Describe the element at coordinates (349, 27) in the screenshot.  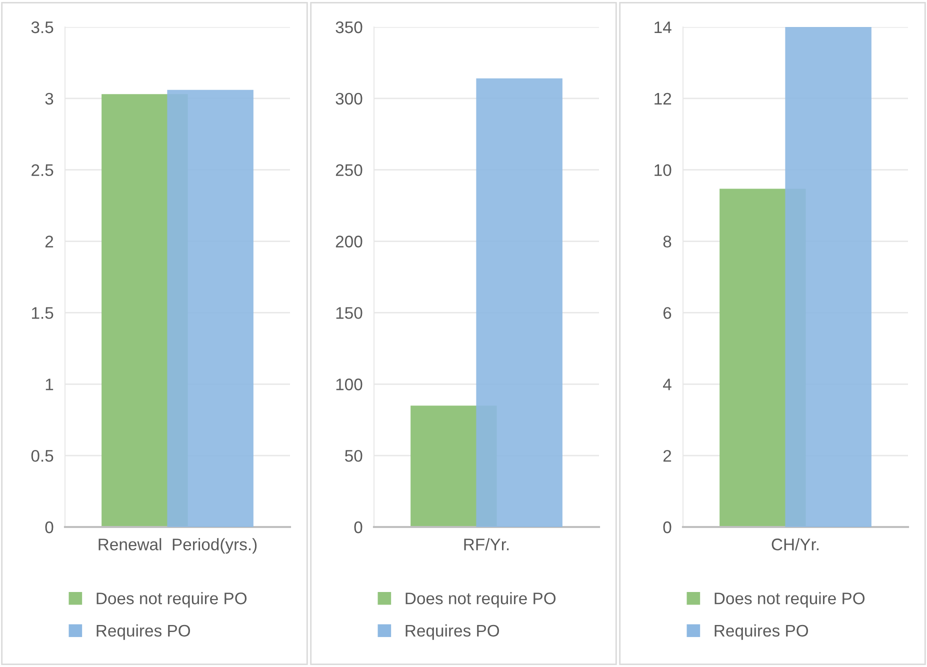
I see `y-tick-label: 350` at that location.